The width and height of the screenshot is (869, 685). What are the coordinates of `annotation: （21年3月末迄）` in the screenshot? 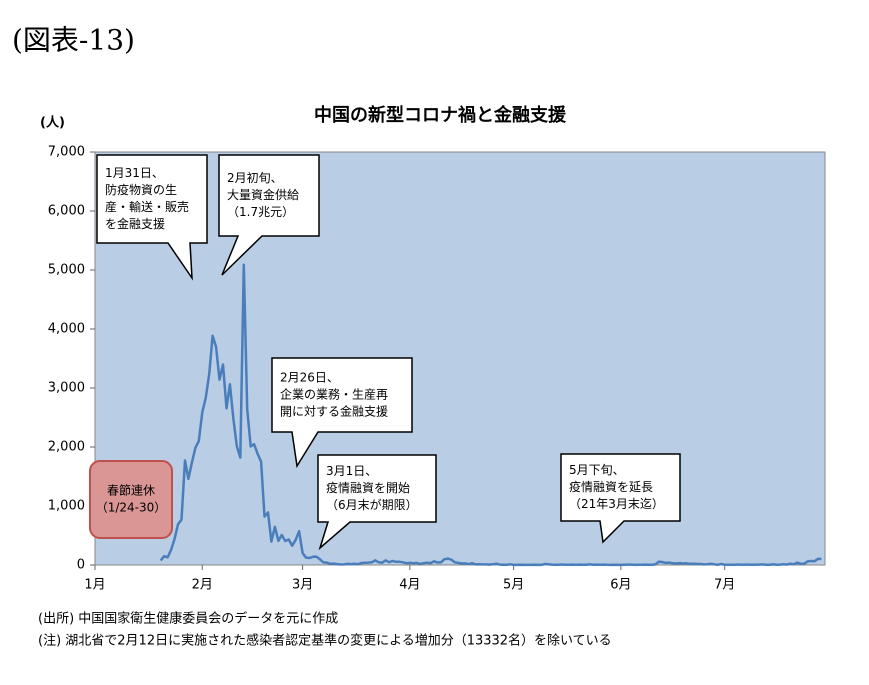 It's located at (616, 504).